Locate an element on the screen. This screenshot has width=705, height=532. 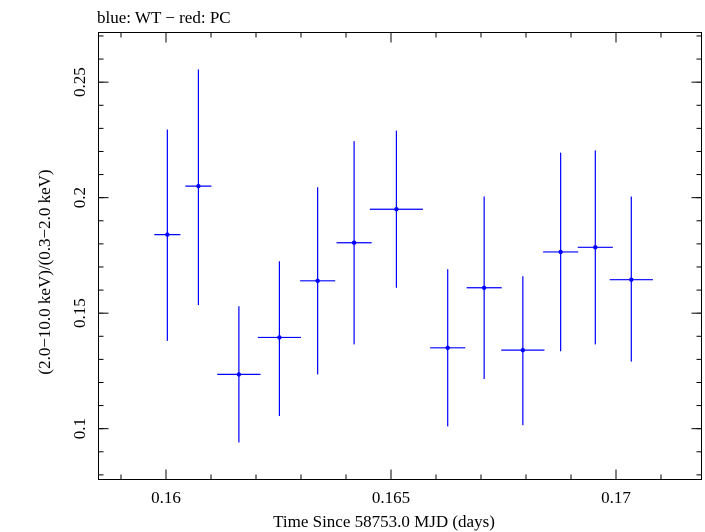
y-tick-label: 0.1 is located at coordinates (79, 428).